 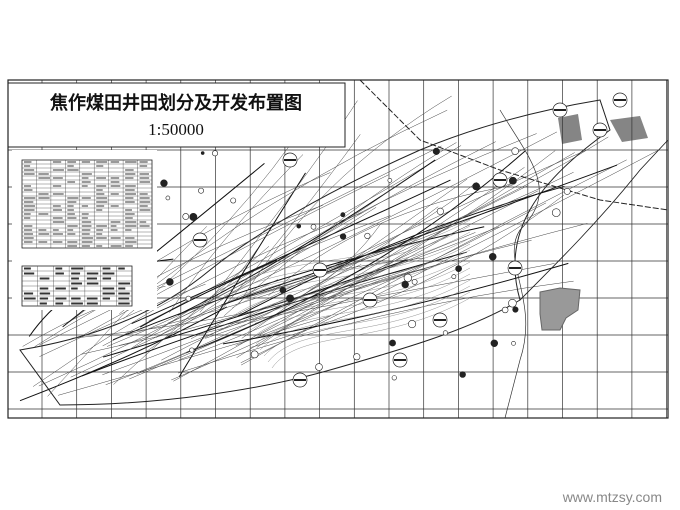 I want to click on title-box, so click(x=176, y=115).